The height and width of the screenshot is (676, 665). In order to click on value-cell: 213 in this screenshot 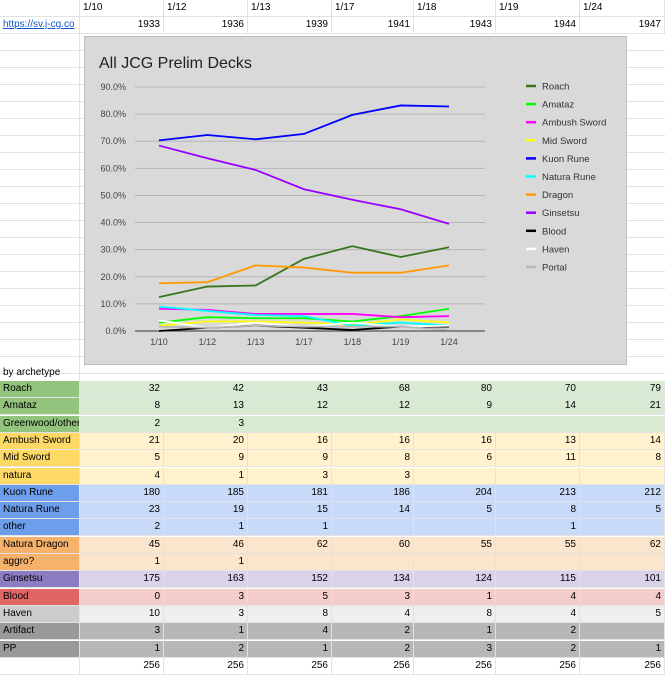, I will do `click(538, 492)`.